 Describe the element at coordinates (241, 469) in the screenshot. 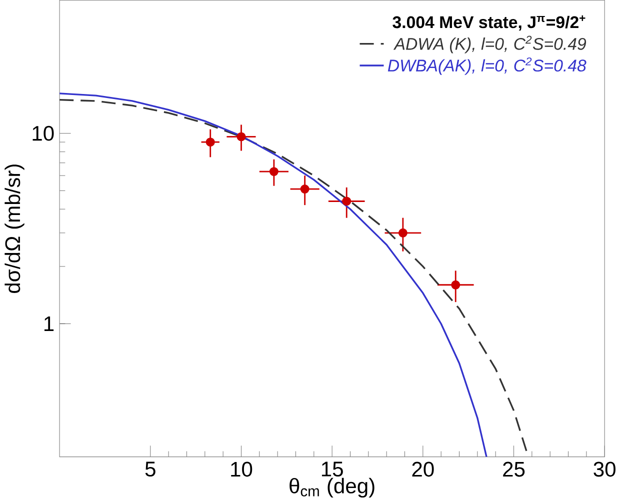

I see `x-tick-label: 10` at that location.